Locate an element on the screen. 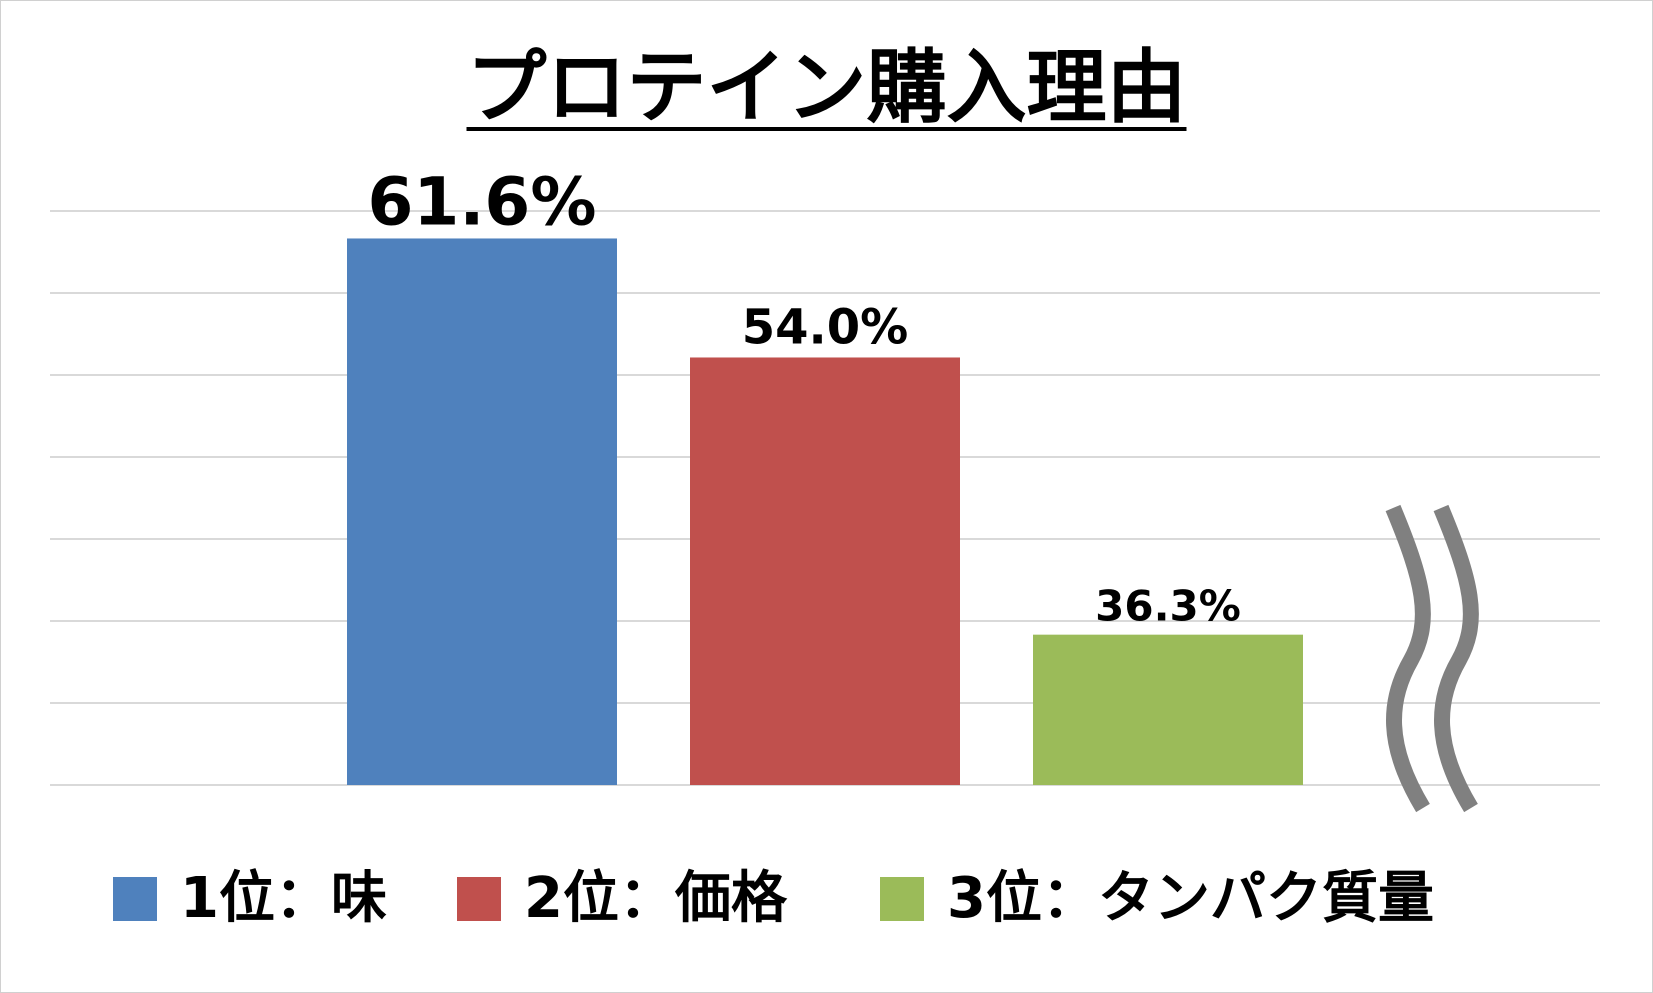  legend: 1位：味 2位：価格 3位：タンパク質量 is located at coordinates (773, 898).